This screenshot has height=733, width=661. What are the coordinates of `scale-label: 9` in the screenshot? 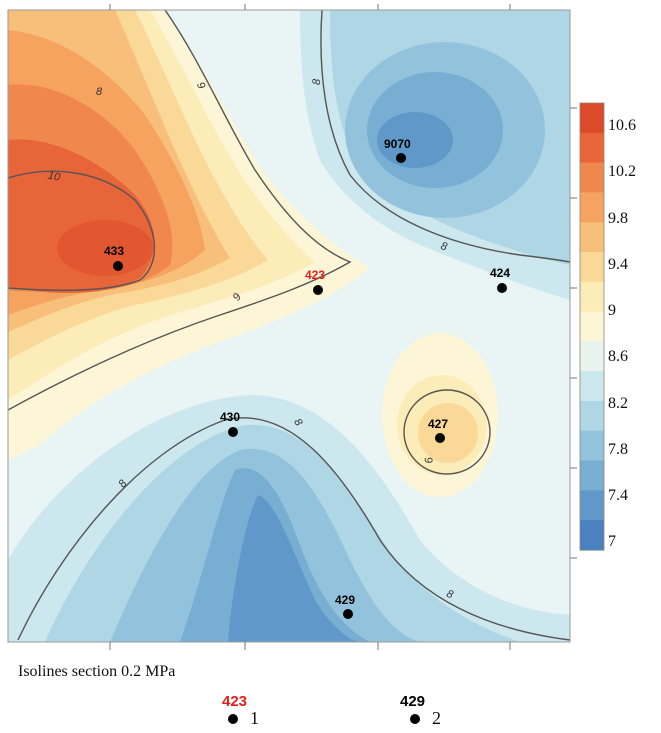 It's located at (612, 310).